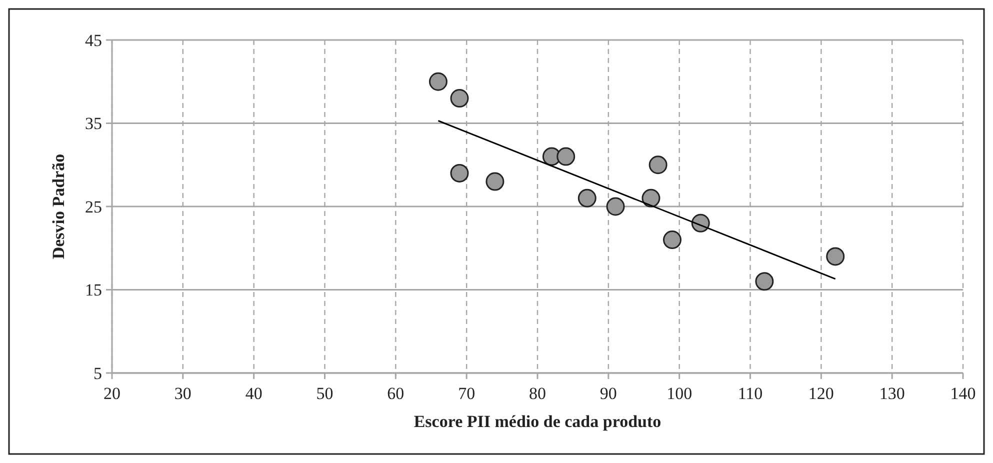 The width and height of the screenshot is (993, 463). What do you see at coordinates (821, 393) in the screenshot?
I see `x-tick-label: 120` at bounding box center [821, 393].